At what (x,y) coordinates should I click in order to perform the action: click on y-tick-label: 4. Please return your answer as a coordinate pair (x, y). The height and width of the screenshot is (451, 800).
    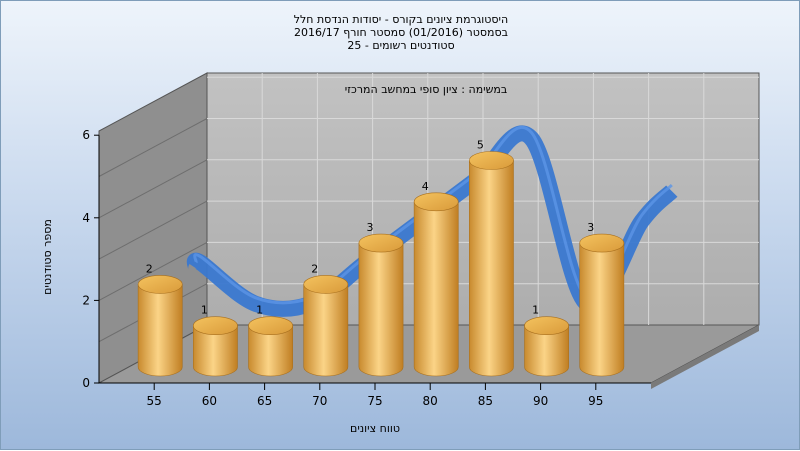
    Looking at the image, I should click on (86, 218).